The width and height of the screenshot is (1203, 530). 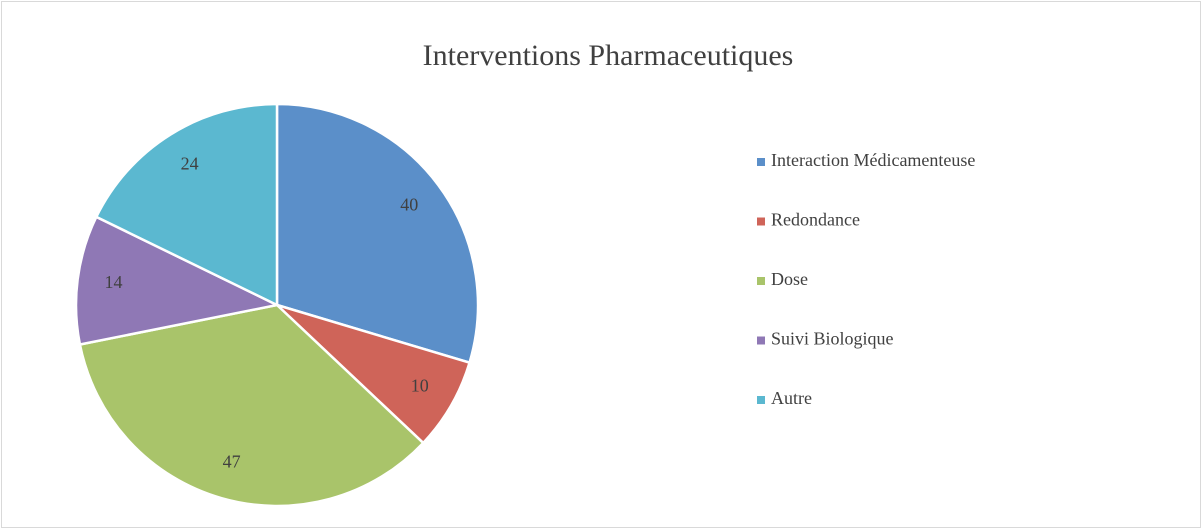 What do you see at coordinates (409, 205) in the screenshot?
I see `data-label: 40` at bounding box center [409, 205].